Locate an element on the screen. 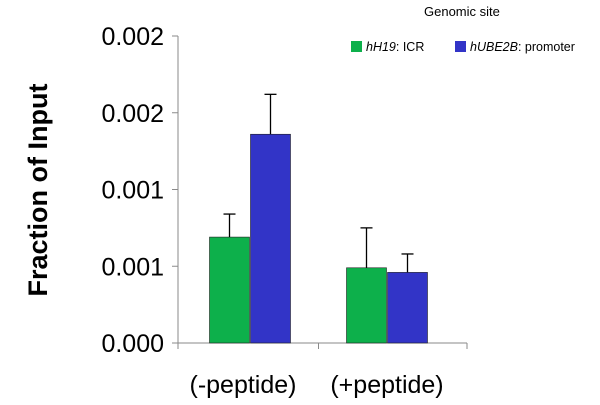  x-ticks: (-peptide) (+peptide) is located at coordinates (322, 371).